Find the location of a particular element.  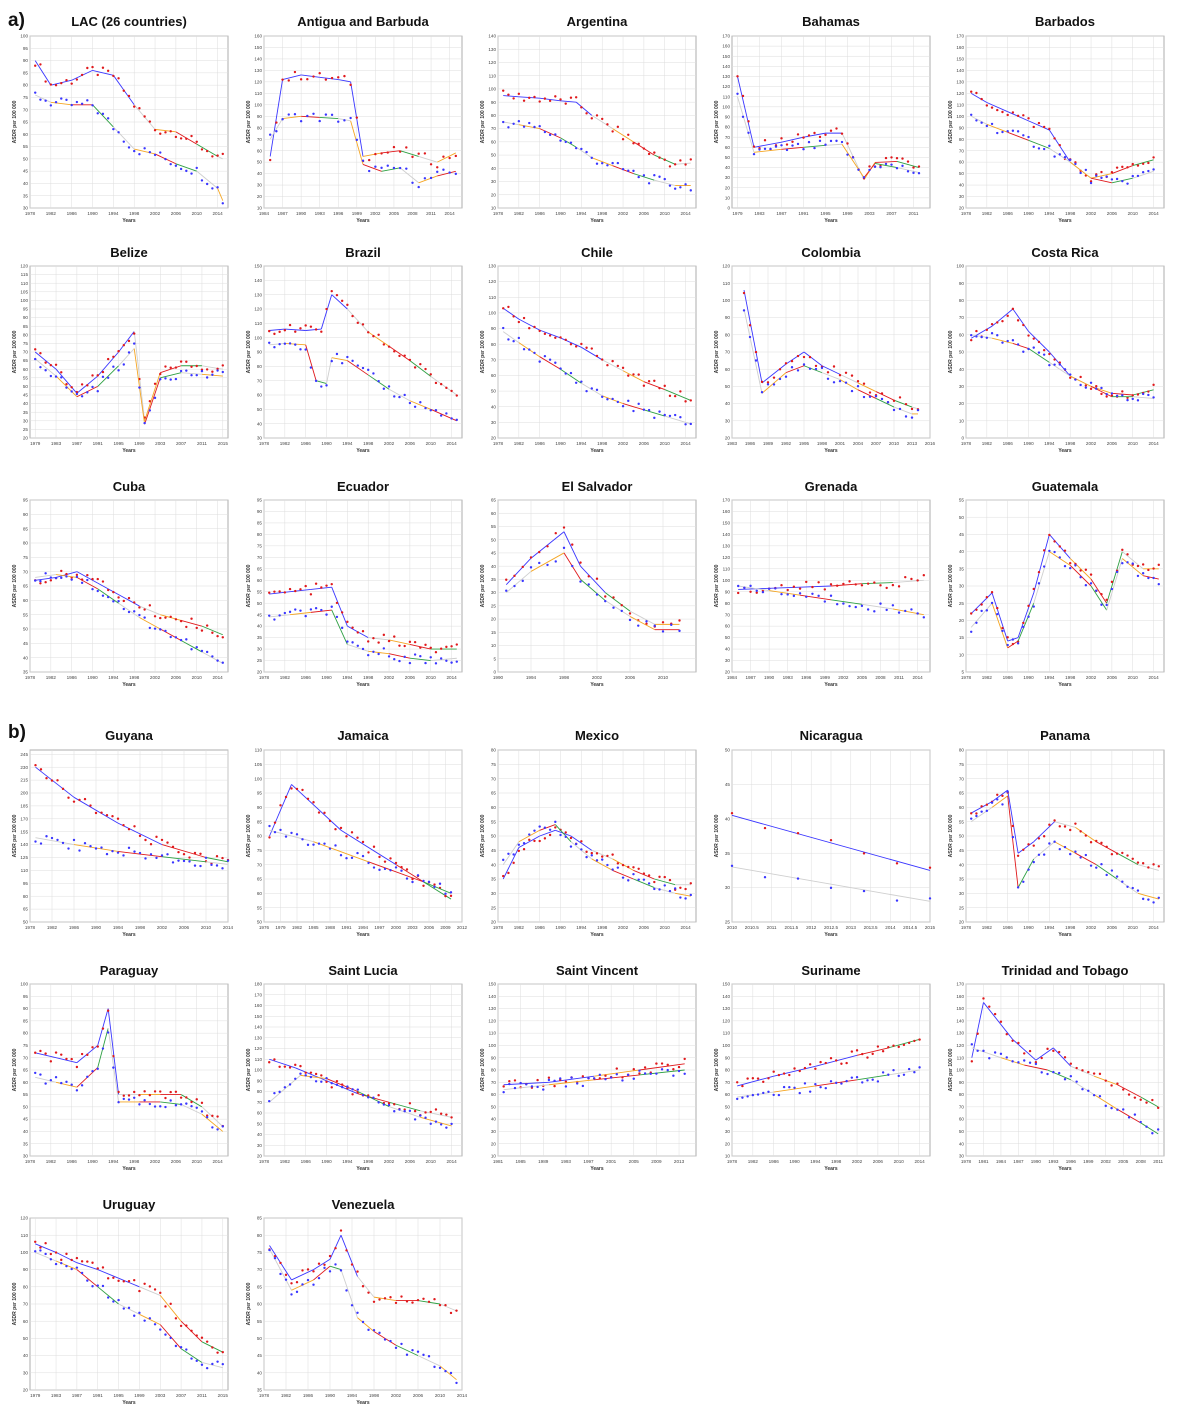

y-tick-label: 30 is located at coordinates (728, 420).